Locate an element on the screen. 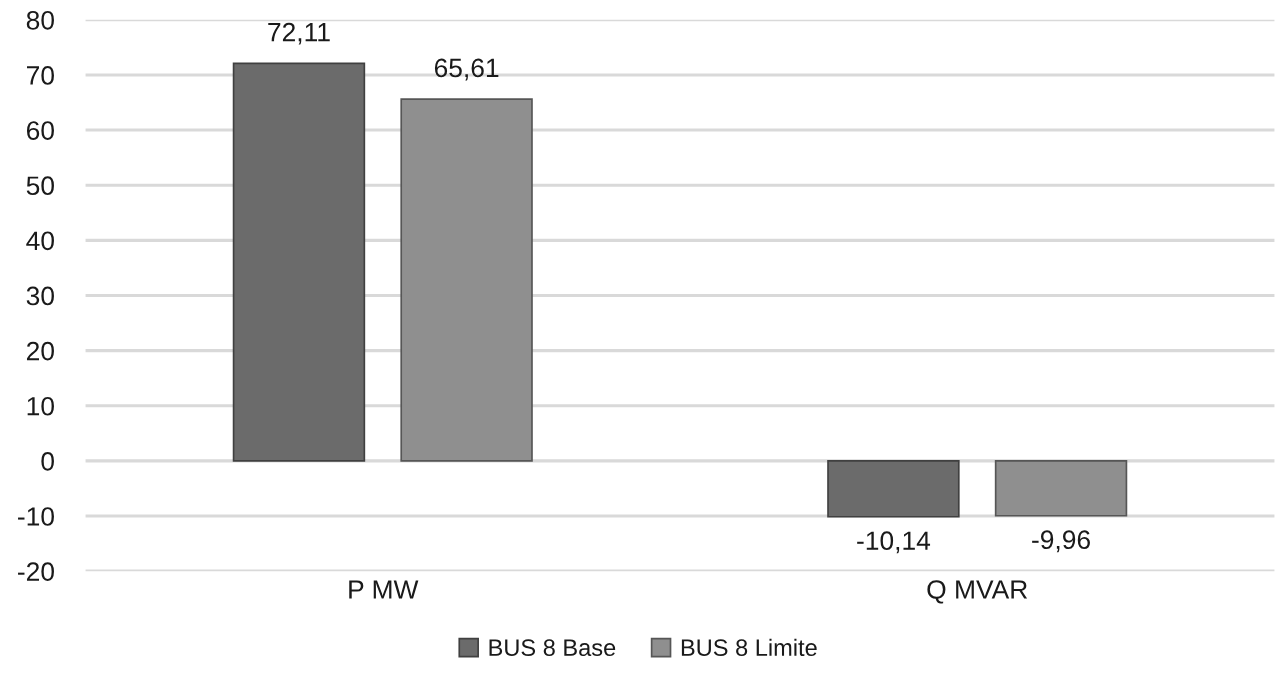 This screenshot has height=684, width=1277. y-tick-label: 50 is located at coordinates (40, 186).